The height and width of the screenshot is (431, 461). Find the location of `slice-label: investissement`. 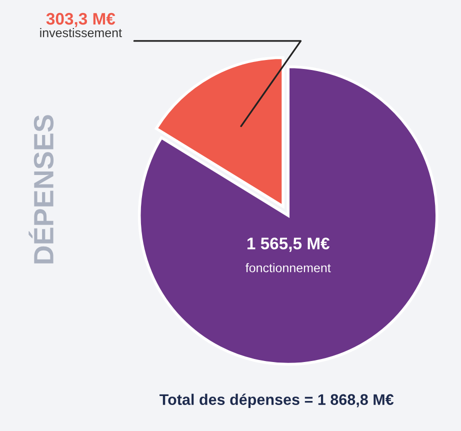

slice-label: investissement is located at coordinates (81, 33).